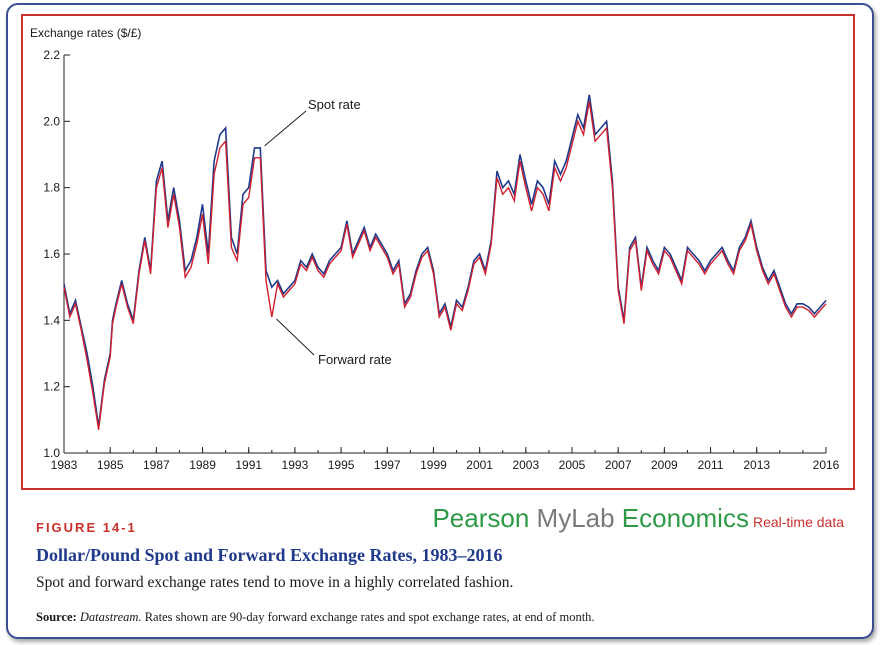 This screenshot has height=645, width=880. Describe the element at coordinates (798, 522) in the screenshot. I see `realtime-data-link: Real-time data` at that location.